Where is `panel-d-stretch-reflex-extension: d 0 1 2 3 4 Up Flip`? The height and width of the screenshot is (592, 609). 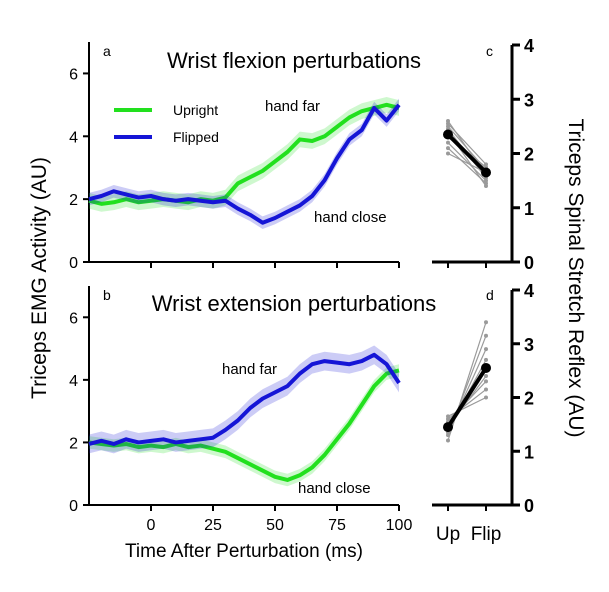 panel-d-stretch-reflex-extension: d 0 1 2 3 4 Up Flip is located at coordinates (483, 413).